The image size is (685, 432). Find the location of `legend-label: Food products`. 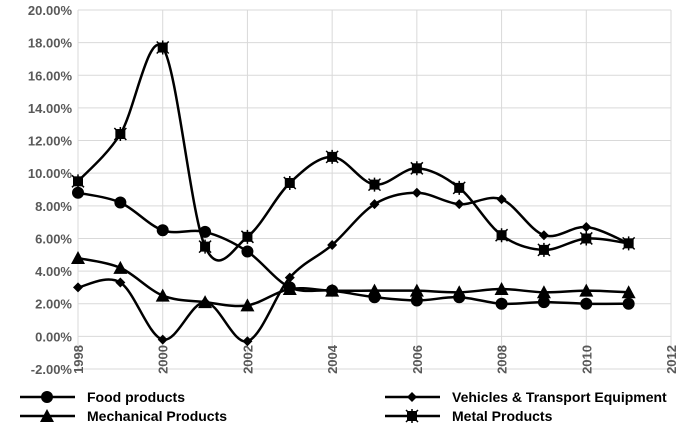

legend-label: Food products is located at coordinates (136, 397).